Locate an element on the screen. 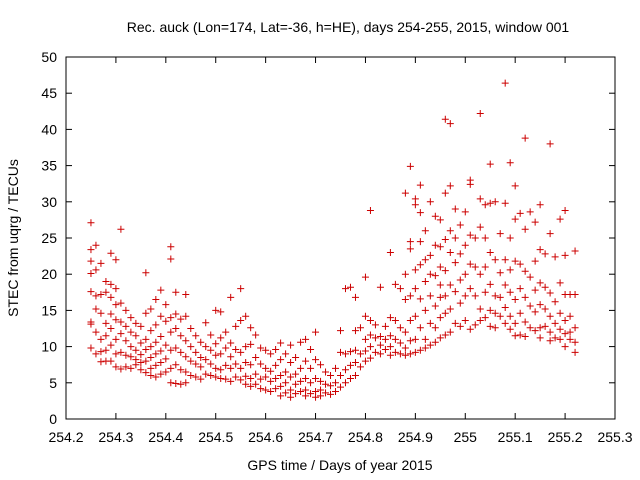 This screenshot has width=640, height=480. x-tick-label: 254.3 is located at coordinates (115, 437).